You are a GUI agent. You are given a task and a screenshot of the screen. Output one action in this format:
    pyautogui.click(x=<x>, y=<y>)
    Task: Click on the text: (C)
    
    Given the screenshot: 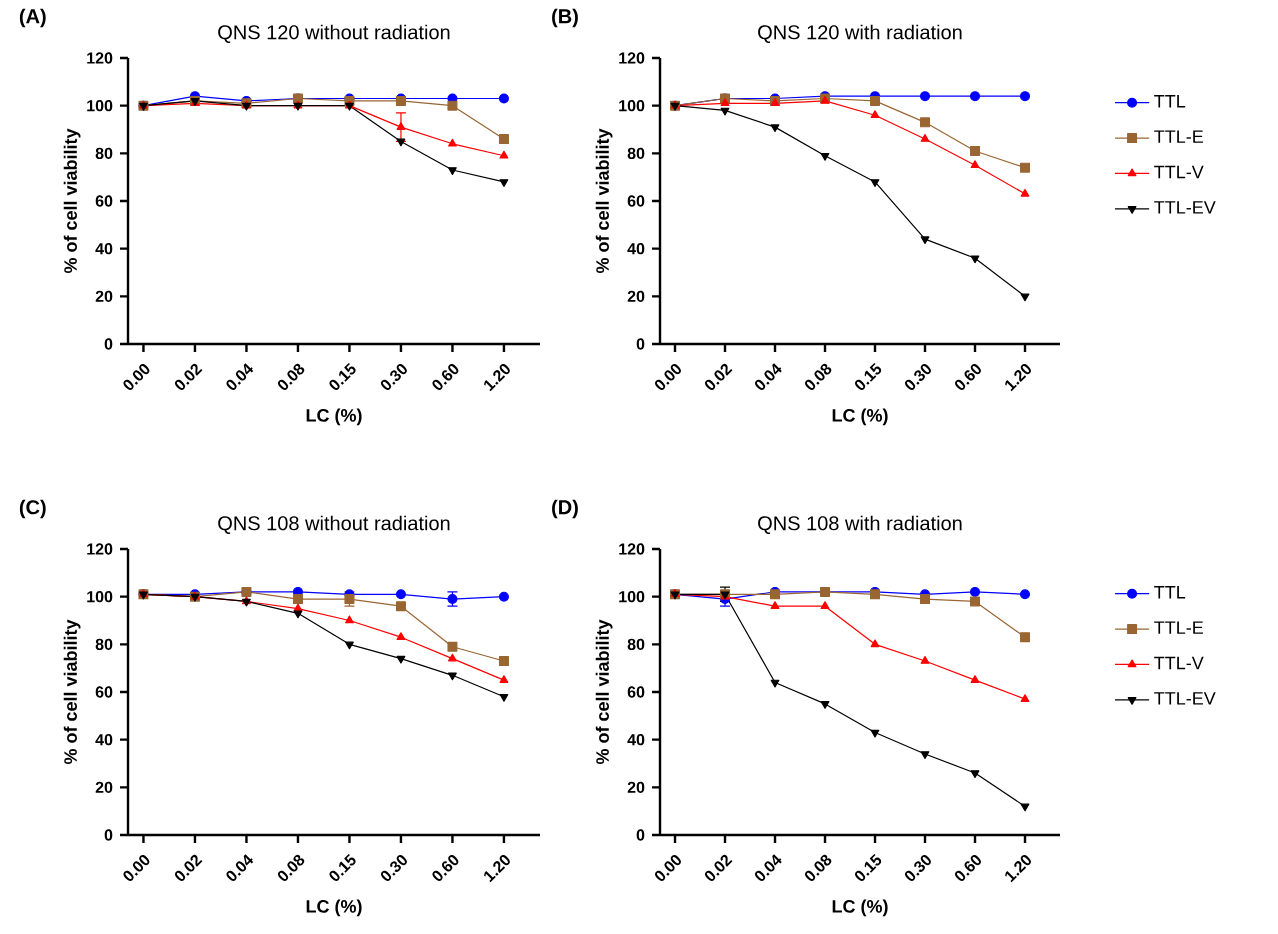 What is the action you would take?
    pyautogui.click(x=32, y=509)
    